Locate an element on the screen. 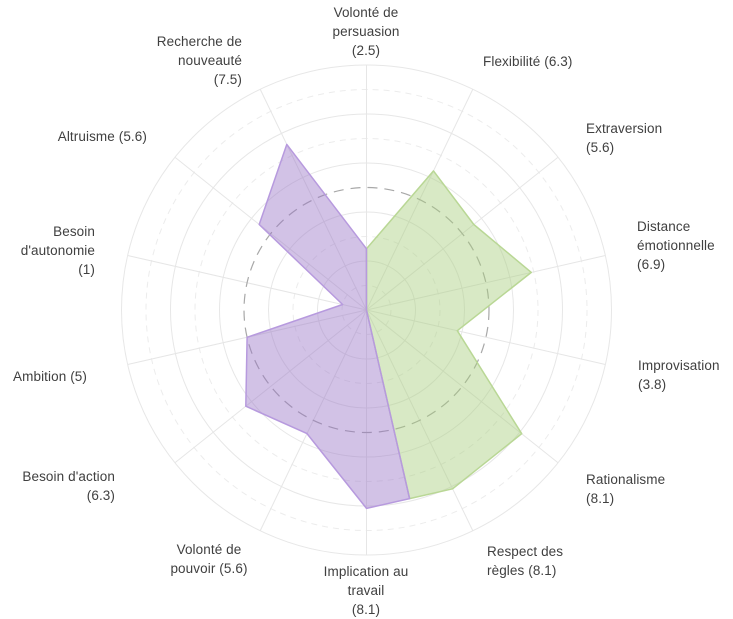  axis-label: Extraversion (5.6) is located at coordinates (624, 138).